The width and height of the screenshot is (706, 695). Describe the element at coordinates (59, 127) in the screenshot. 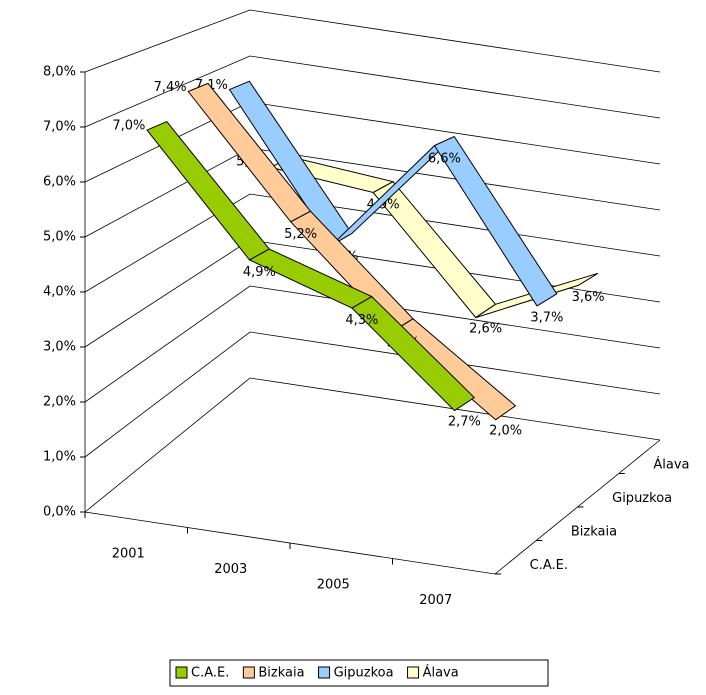

I see `y-tick-label: 7,0%` at that location.